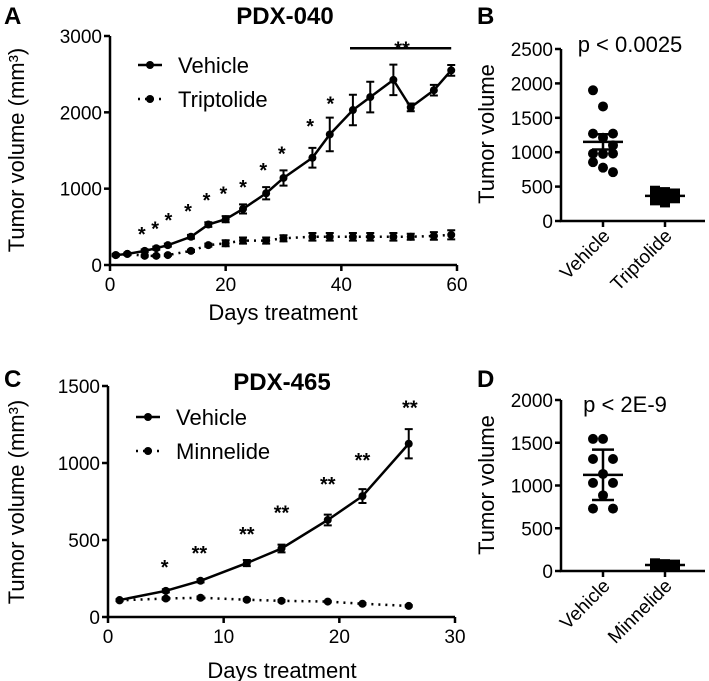 The width and height of the screenshot is (709, 681). Describe the element at coordinates (632, 486) in the screenshot. I see `axes-d` at that location.